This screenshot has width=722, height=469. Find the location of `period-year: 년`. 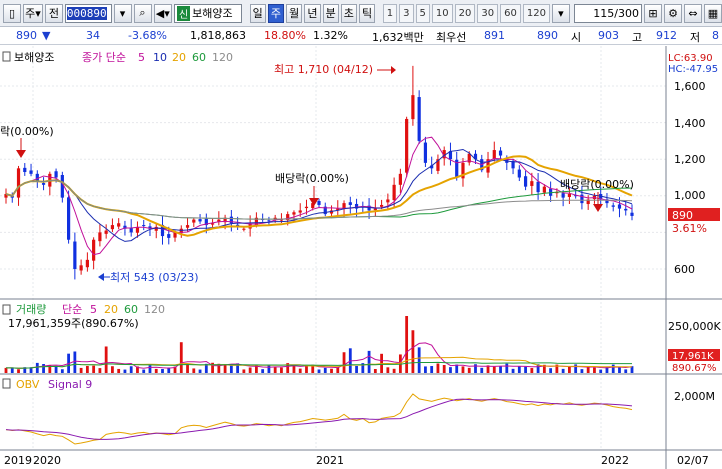

period-year: 년 is located at coordinates (312, 13).